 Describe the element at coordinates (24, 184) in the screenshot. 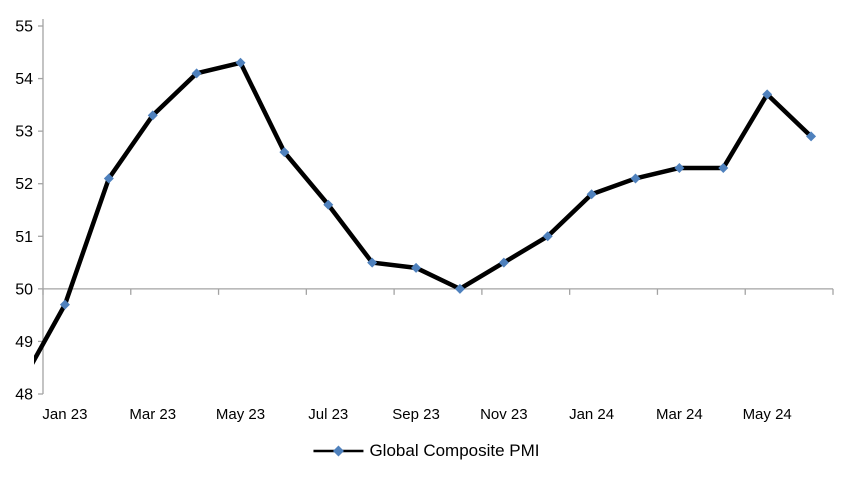

I see `y-tick-label: 52` at that location.